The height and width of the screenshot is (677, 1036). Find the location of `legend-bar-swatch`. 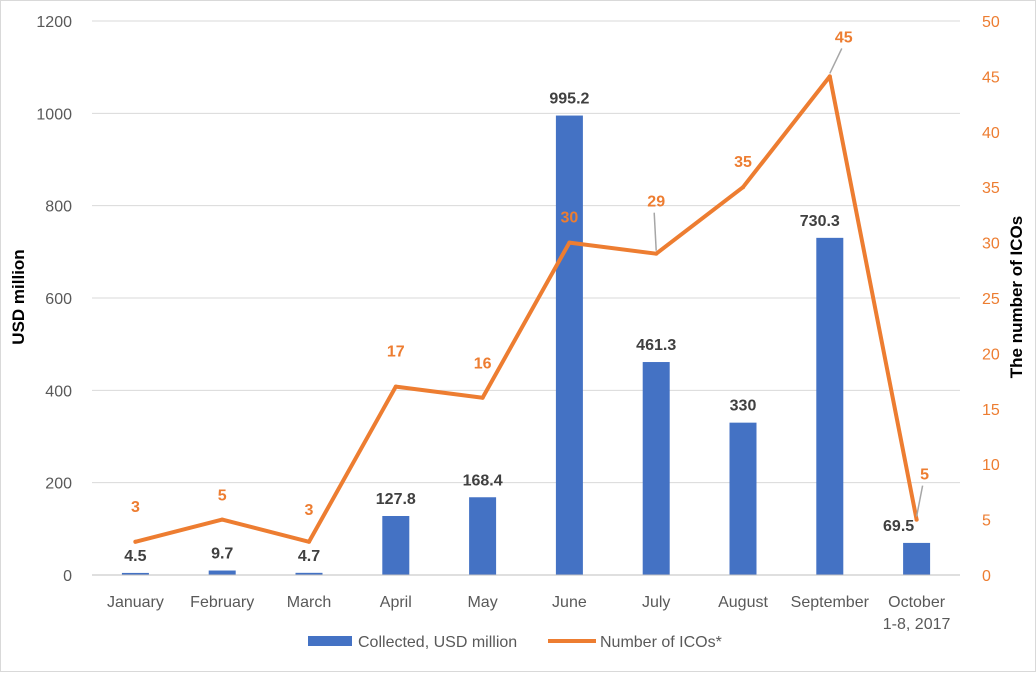

legend-bar-swatch is located at coordinates (330, 641).